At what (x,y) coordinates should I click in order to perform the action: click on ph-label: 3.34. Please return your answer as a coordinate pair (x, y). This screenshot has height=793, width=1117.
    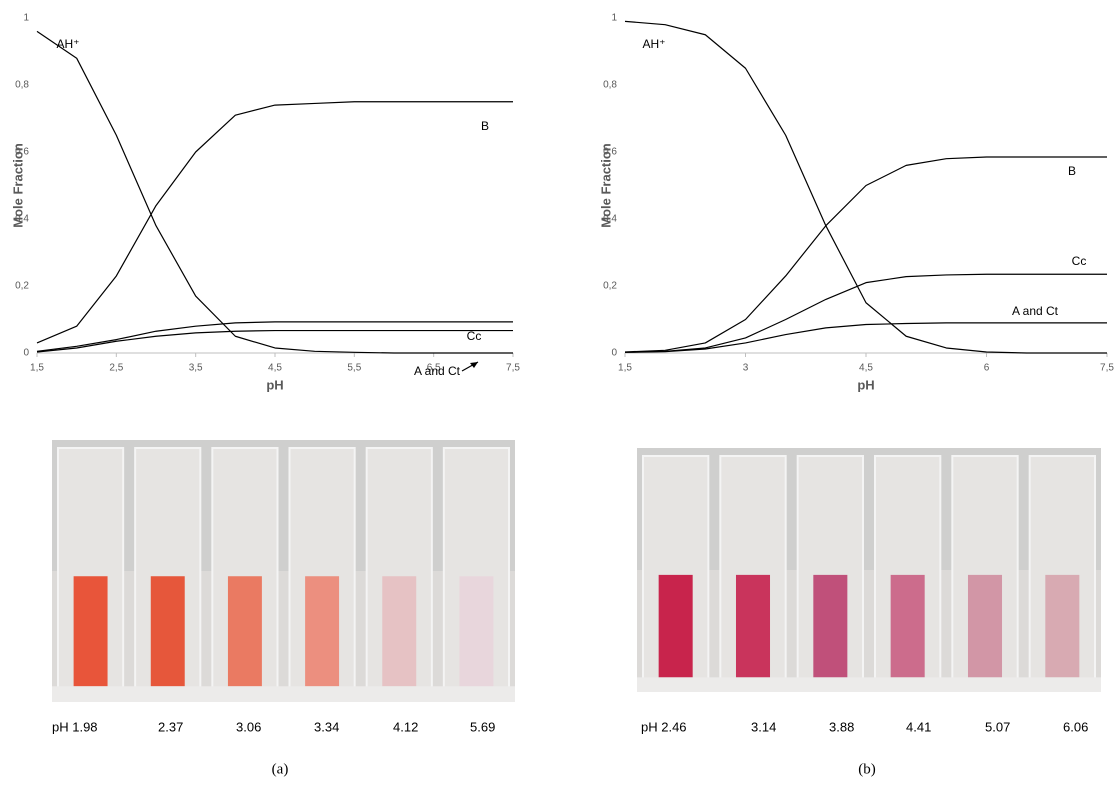
    Looking at the image, I should click on (326, 726).